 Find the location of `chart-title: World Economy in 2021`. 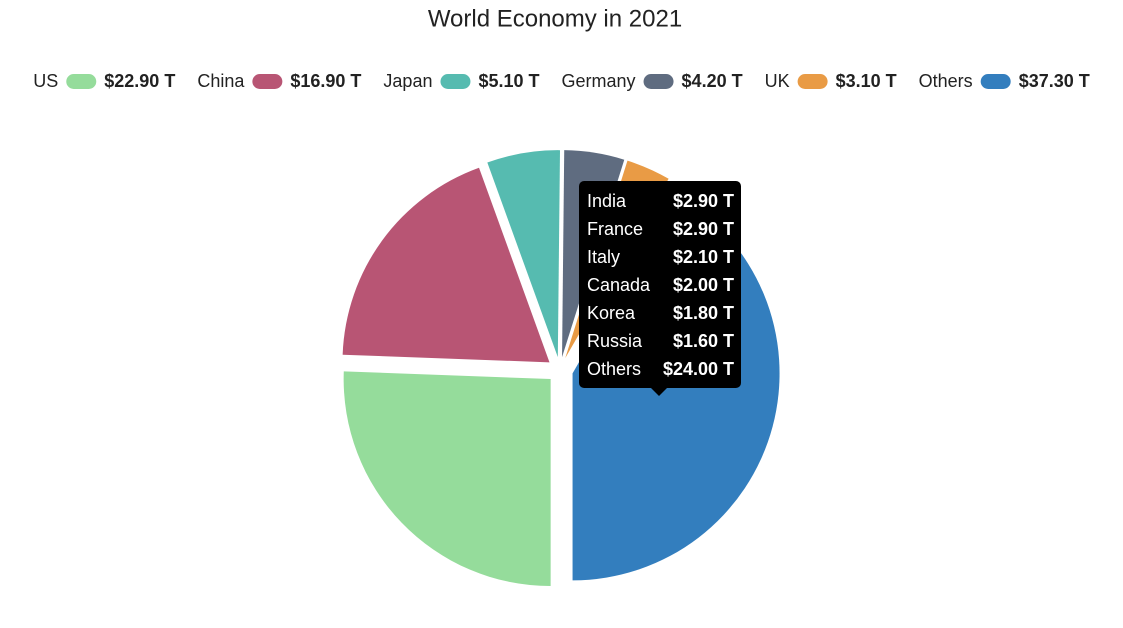

chart-title: World Economy in 2021 is located at coordinates (555, 18).